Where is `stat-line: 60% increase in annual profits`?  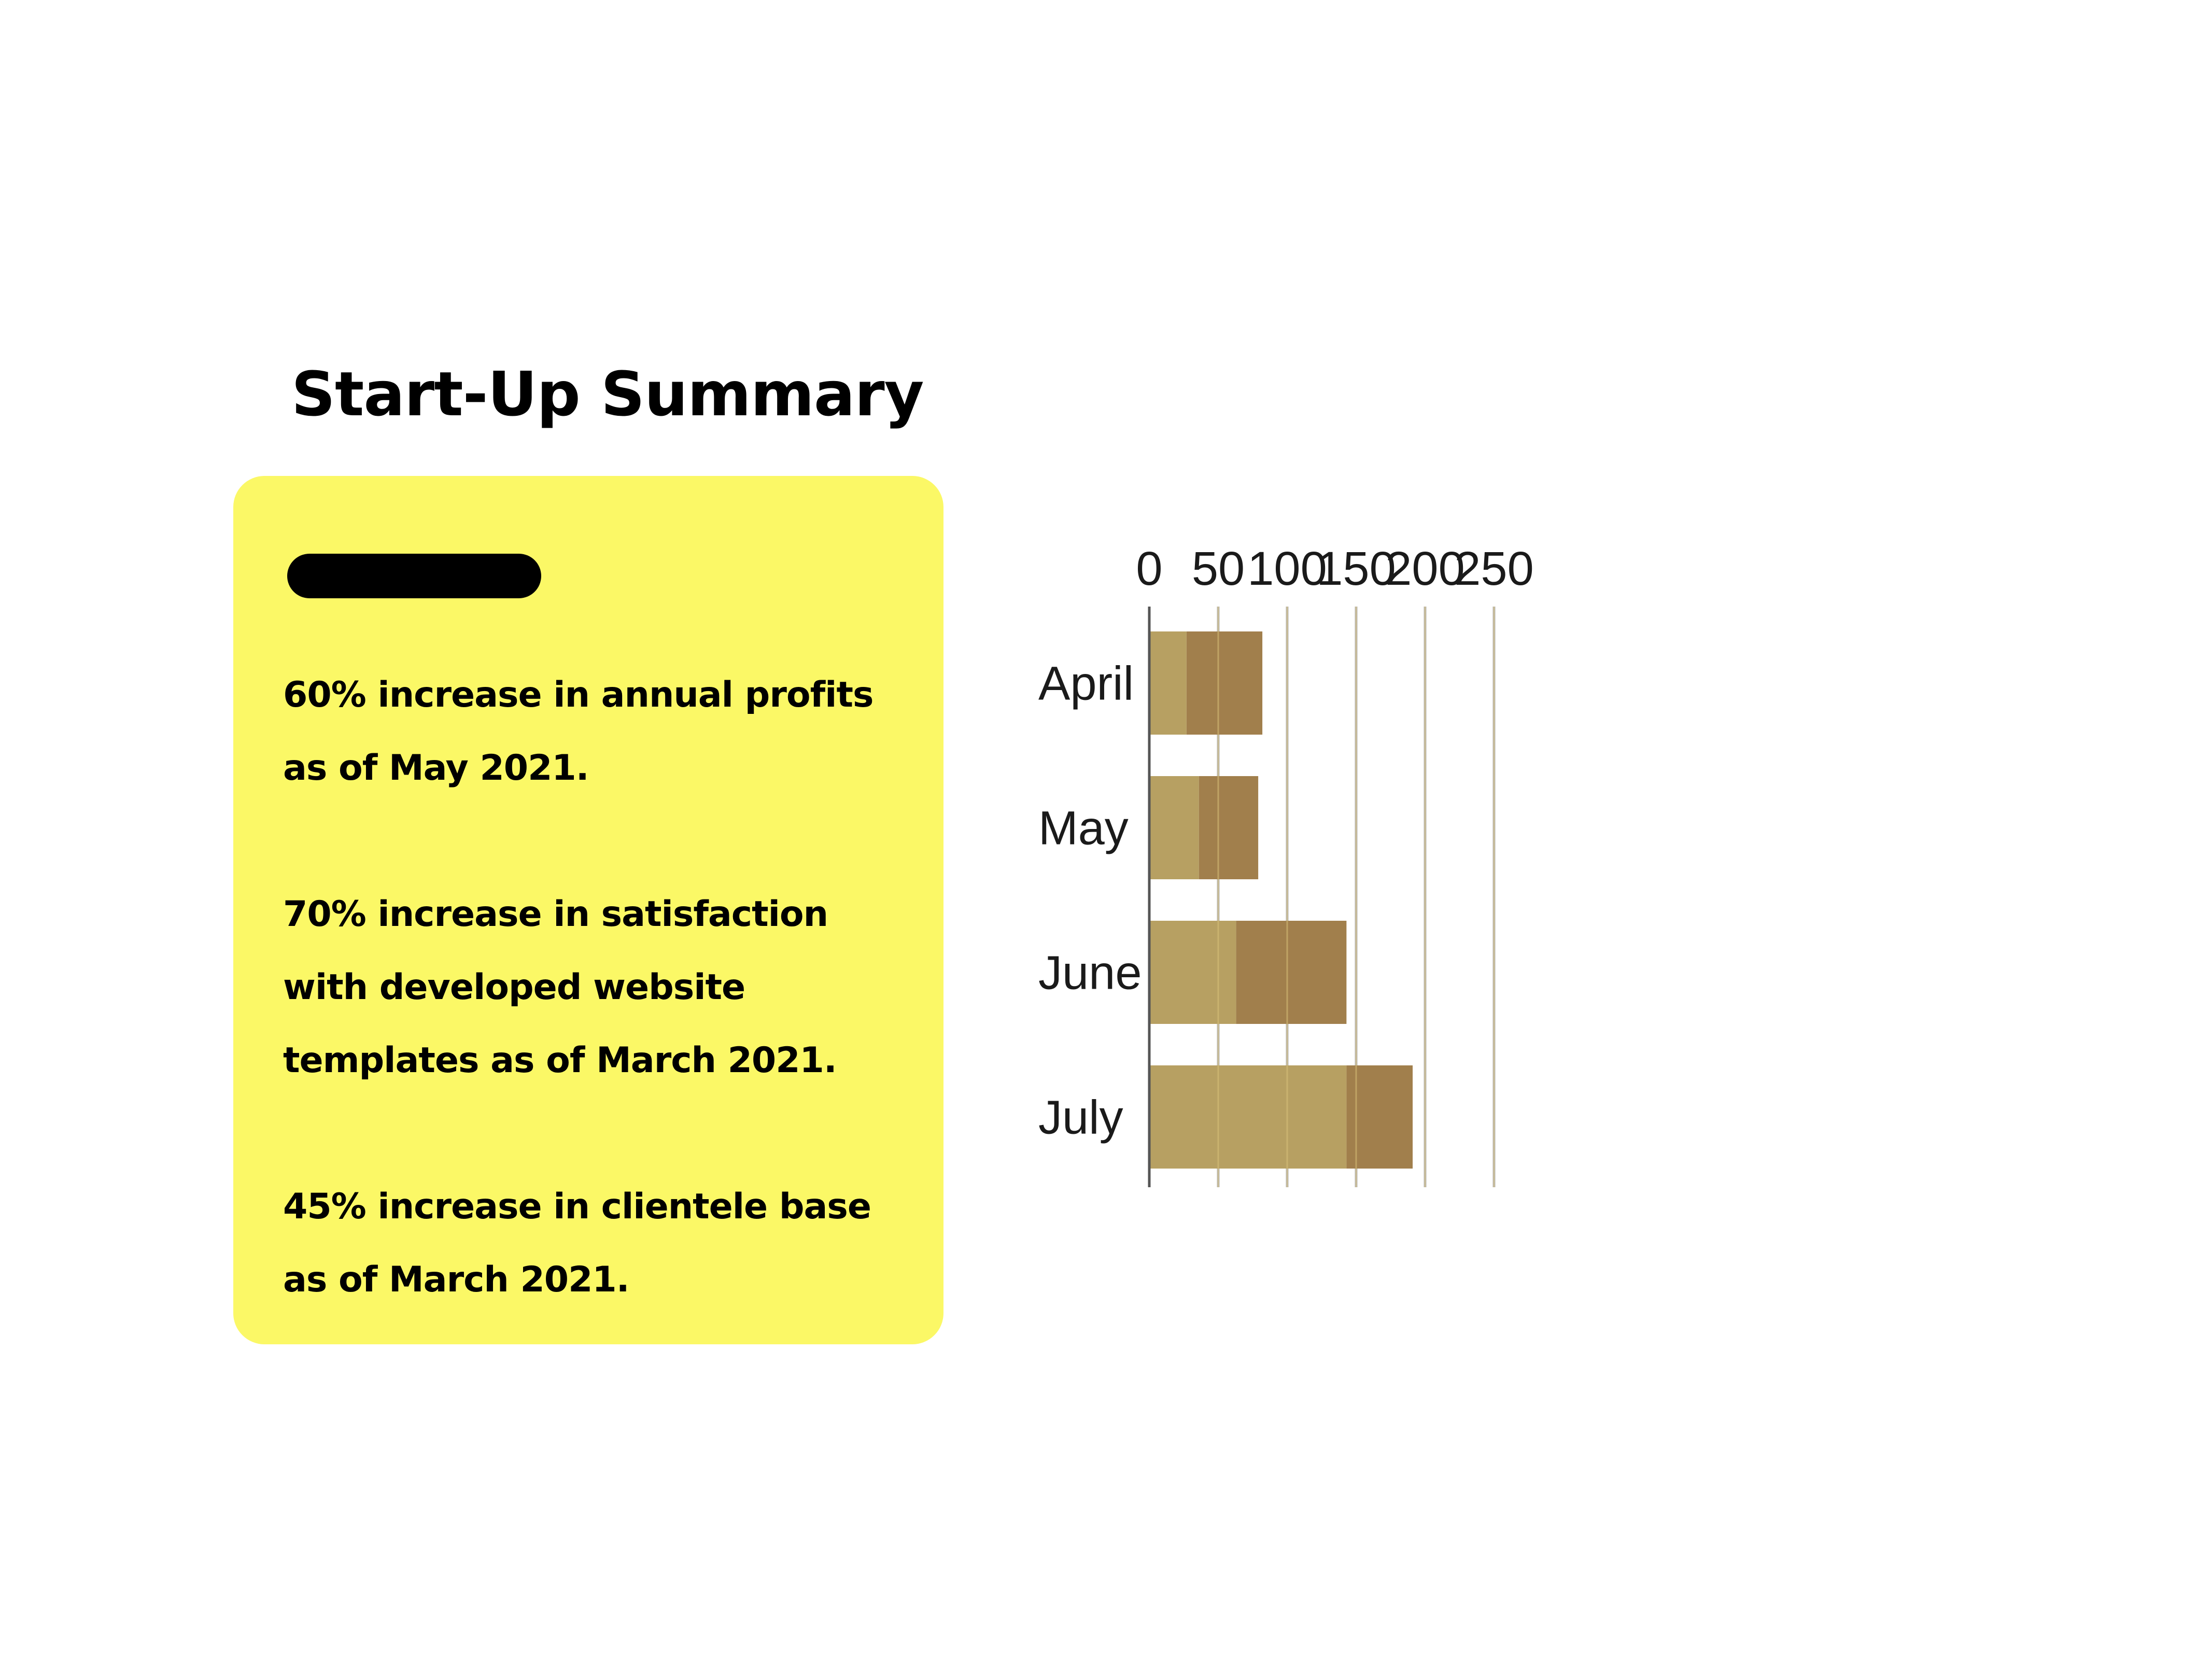
stat-line: 60% increase in annual profits is located at coordinates (578, 694).